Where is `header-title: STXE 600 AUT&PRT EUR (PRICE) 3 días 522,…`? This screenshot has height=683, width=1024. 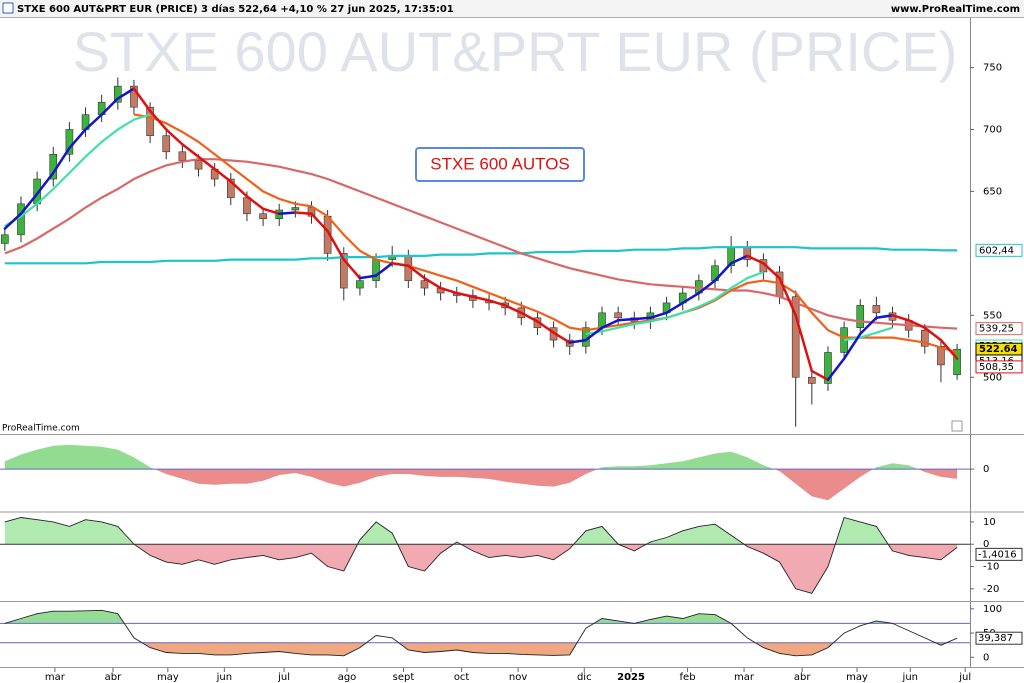 header-title: STXE 600 AUT&PRT EUR (PRICE) 3 días 522,… is located at coordinates (235, 9).